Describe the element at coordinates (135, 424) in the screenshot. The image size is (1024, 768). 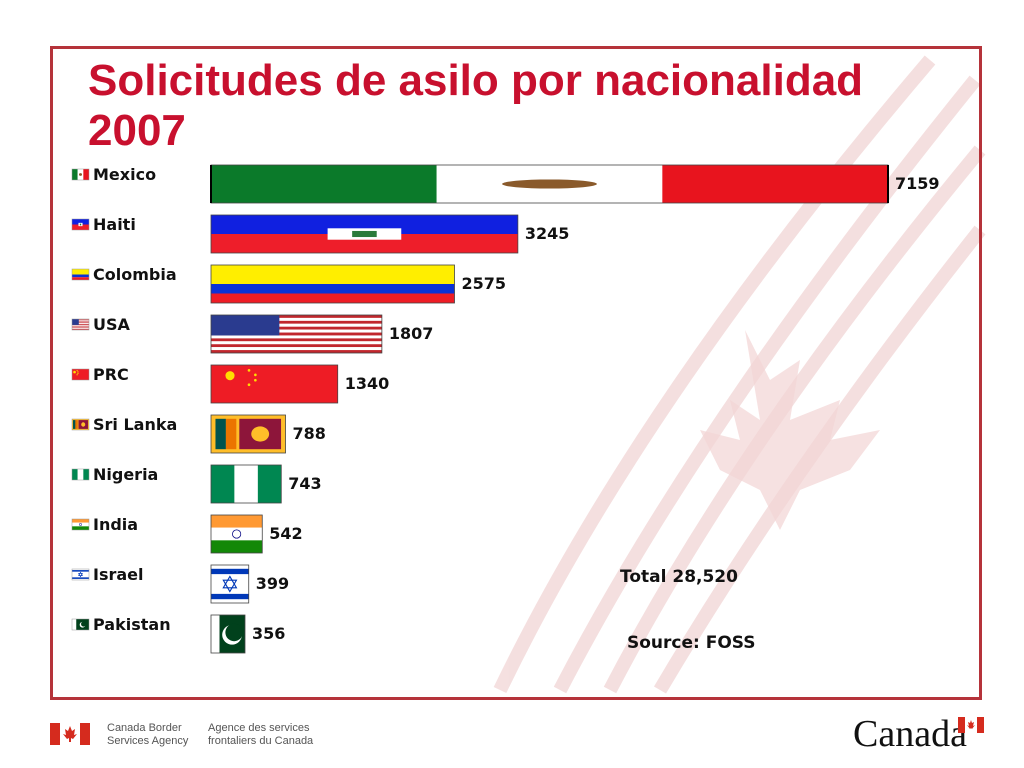
I see `legend-label-sri-lanka: Sri Lanka` at that location.